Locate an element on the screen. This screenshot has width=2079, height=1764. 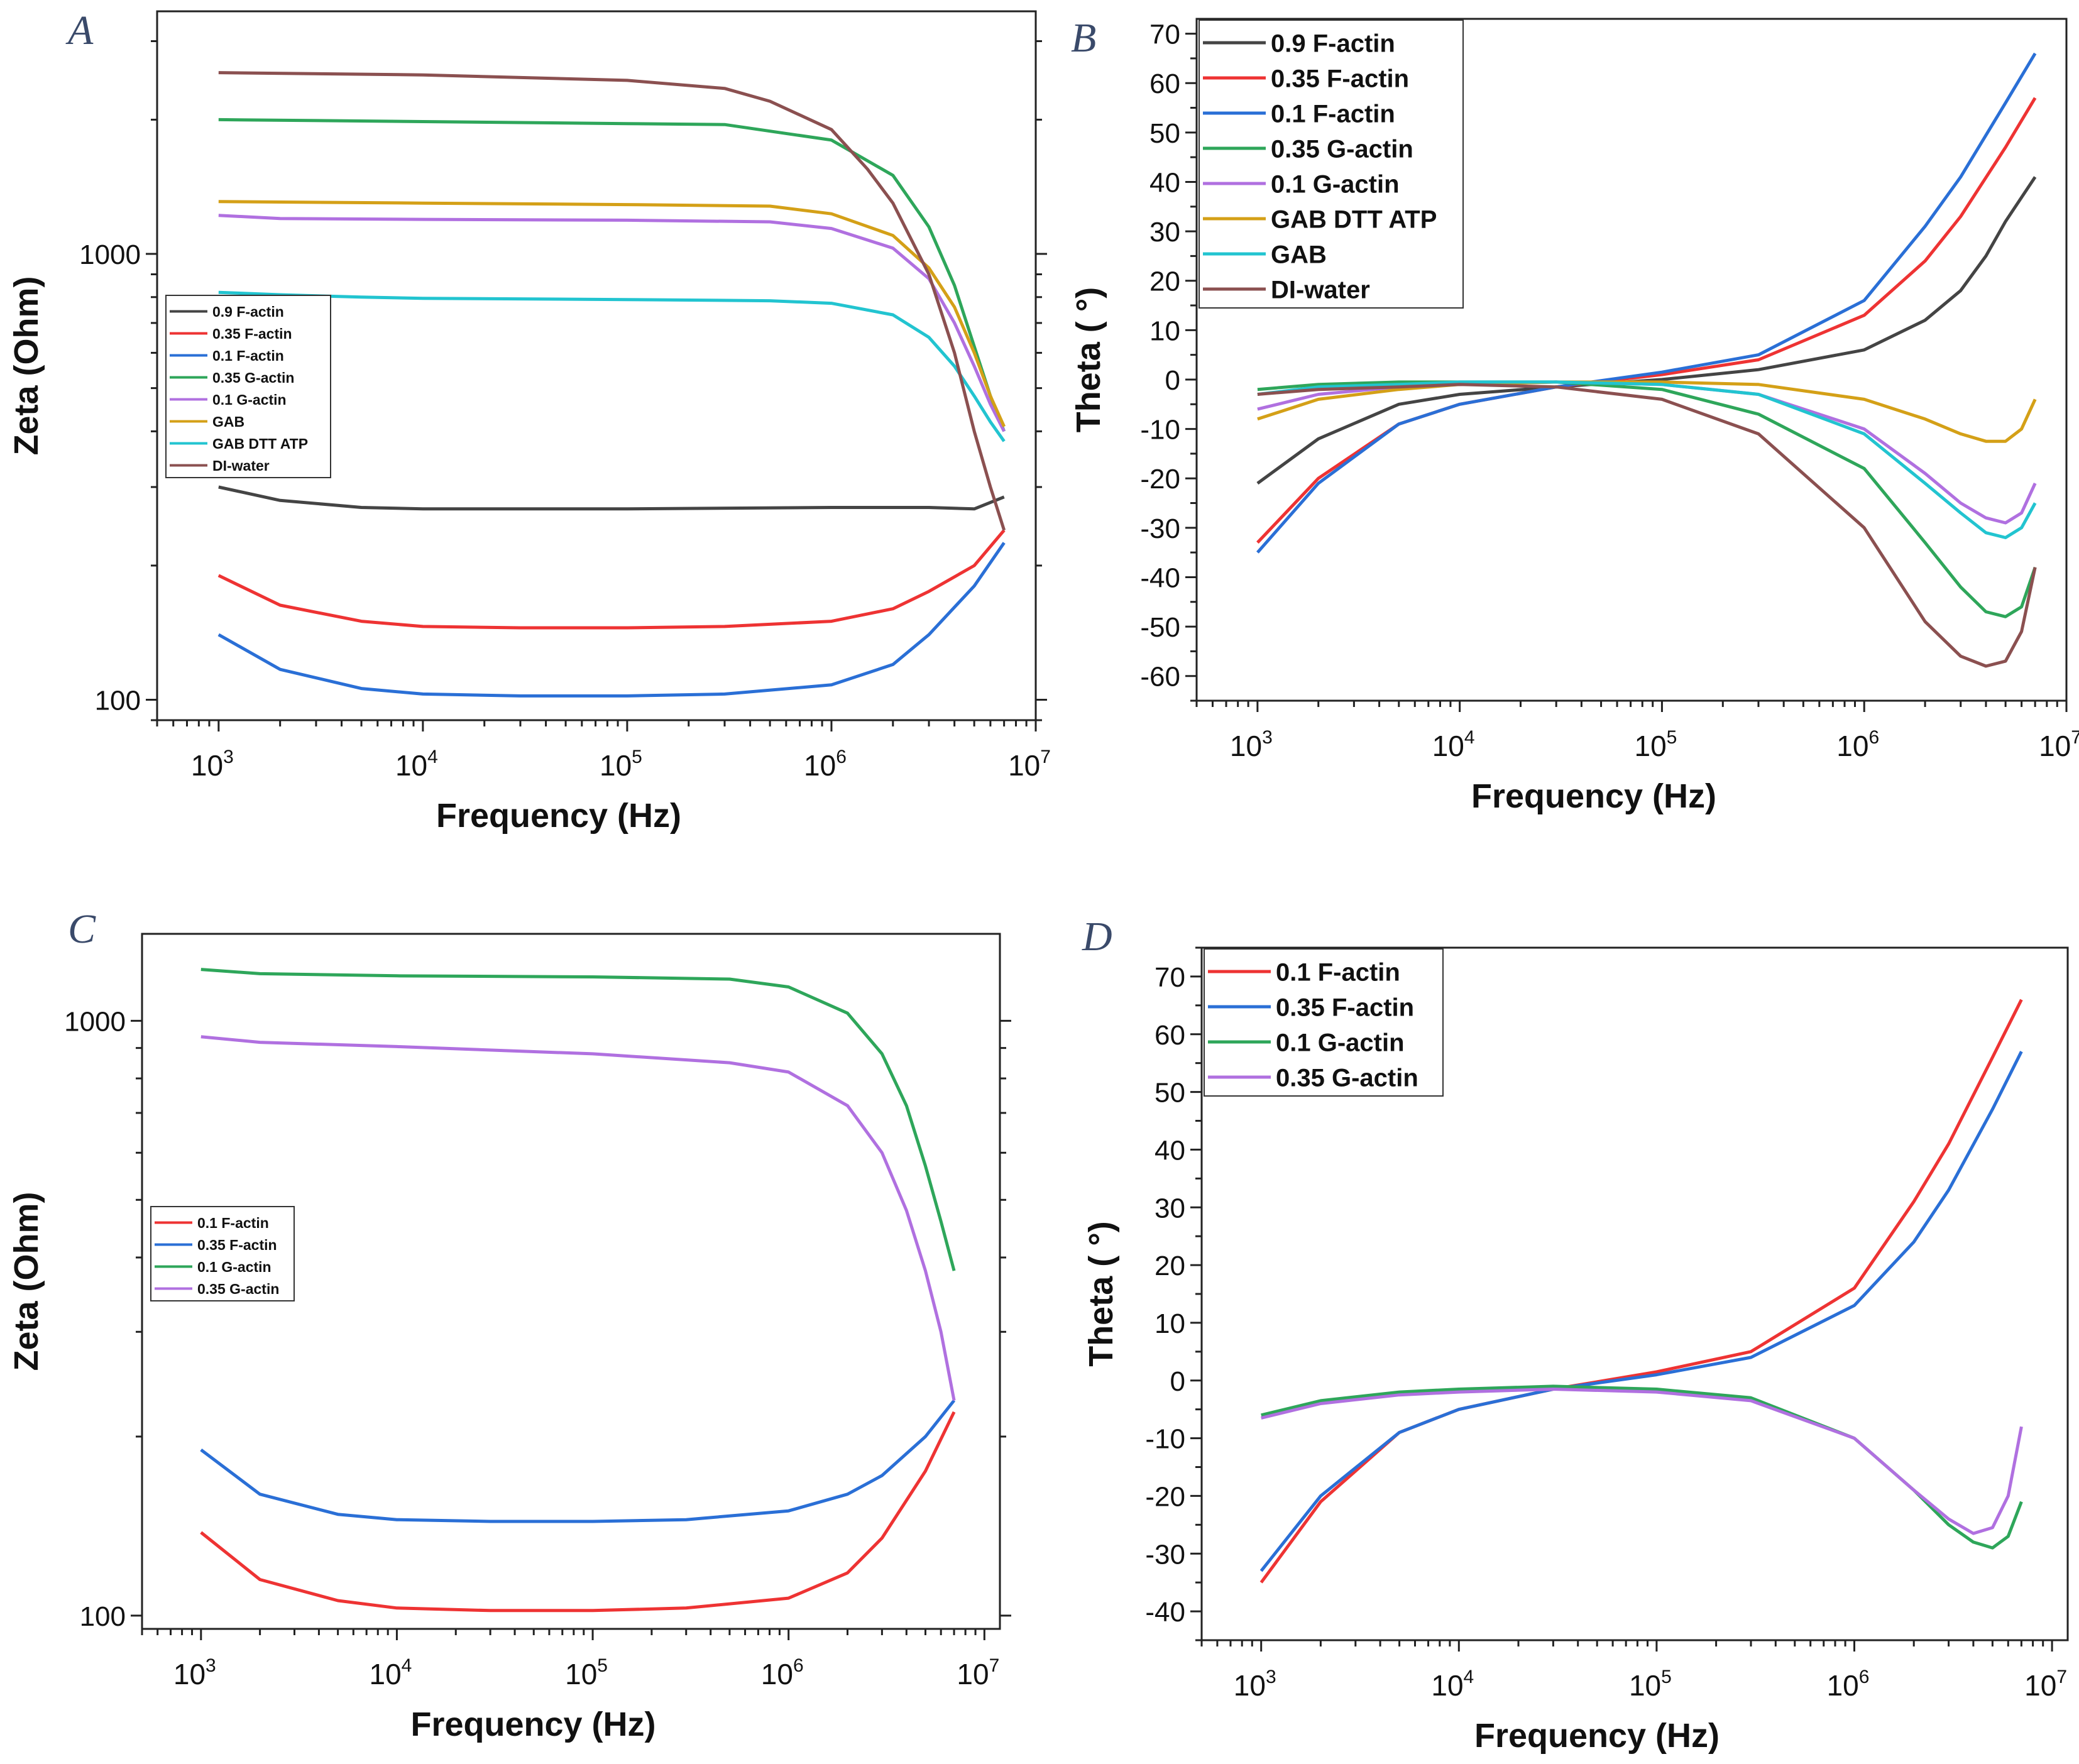
y-tick-label: 50 is located at coordinates (1170, 1093).